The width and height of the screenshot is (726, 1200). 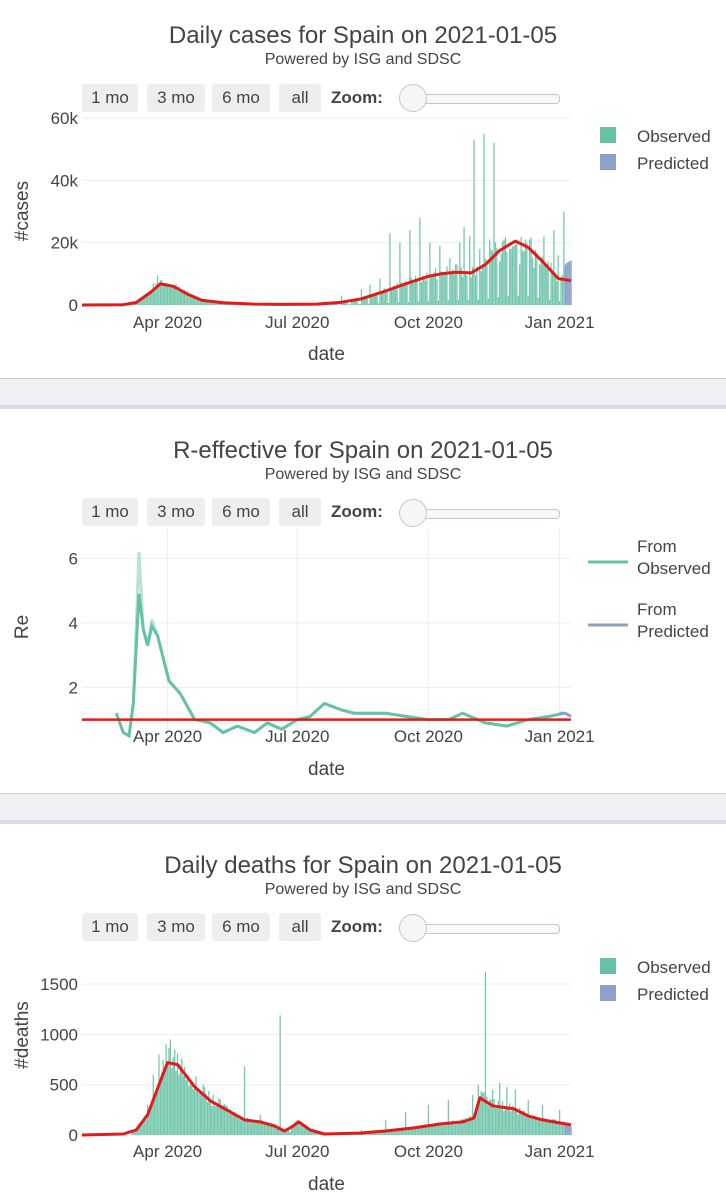 I want to click on predicted-bar, so click(x=567, y=1130).